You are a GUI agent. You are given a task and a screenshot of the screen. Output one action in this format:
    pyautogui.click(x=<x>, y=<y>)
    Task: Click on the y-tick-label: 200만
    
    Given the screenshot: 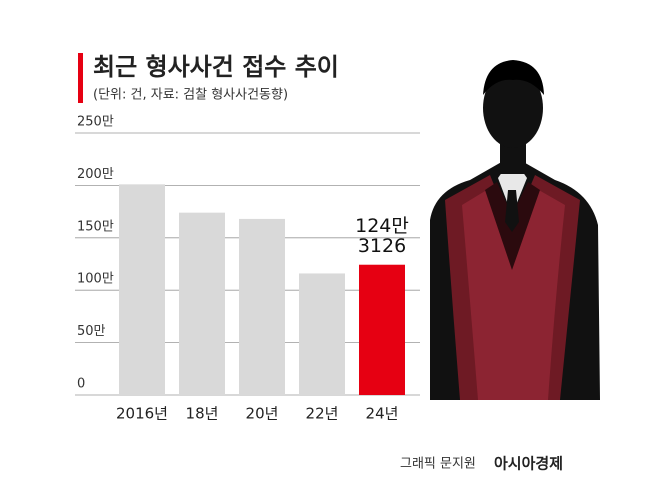 What is the action you would take?
    pyautogui.click(x=95, y=174)
    